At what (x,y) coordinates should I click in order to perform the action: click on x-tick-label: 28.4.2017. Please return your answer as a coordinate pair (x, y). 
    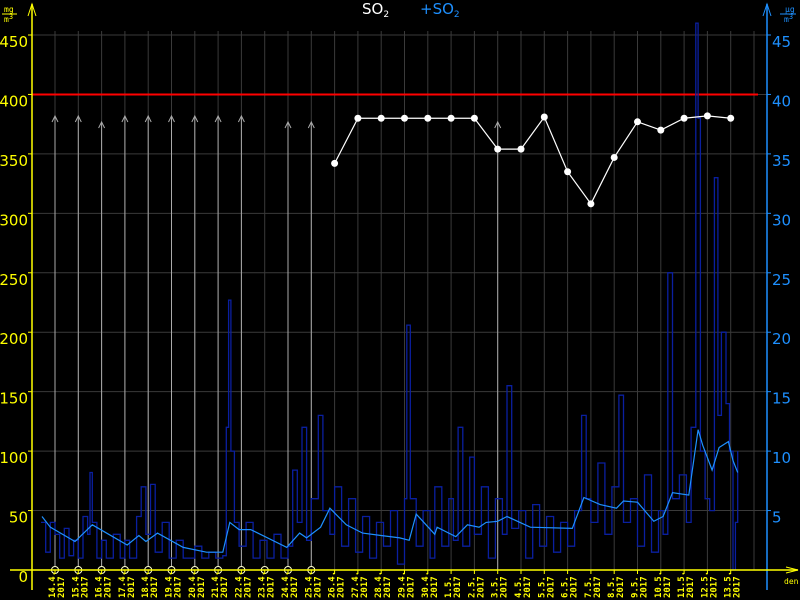
    Looking at the image, I should click on (383, 584).